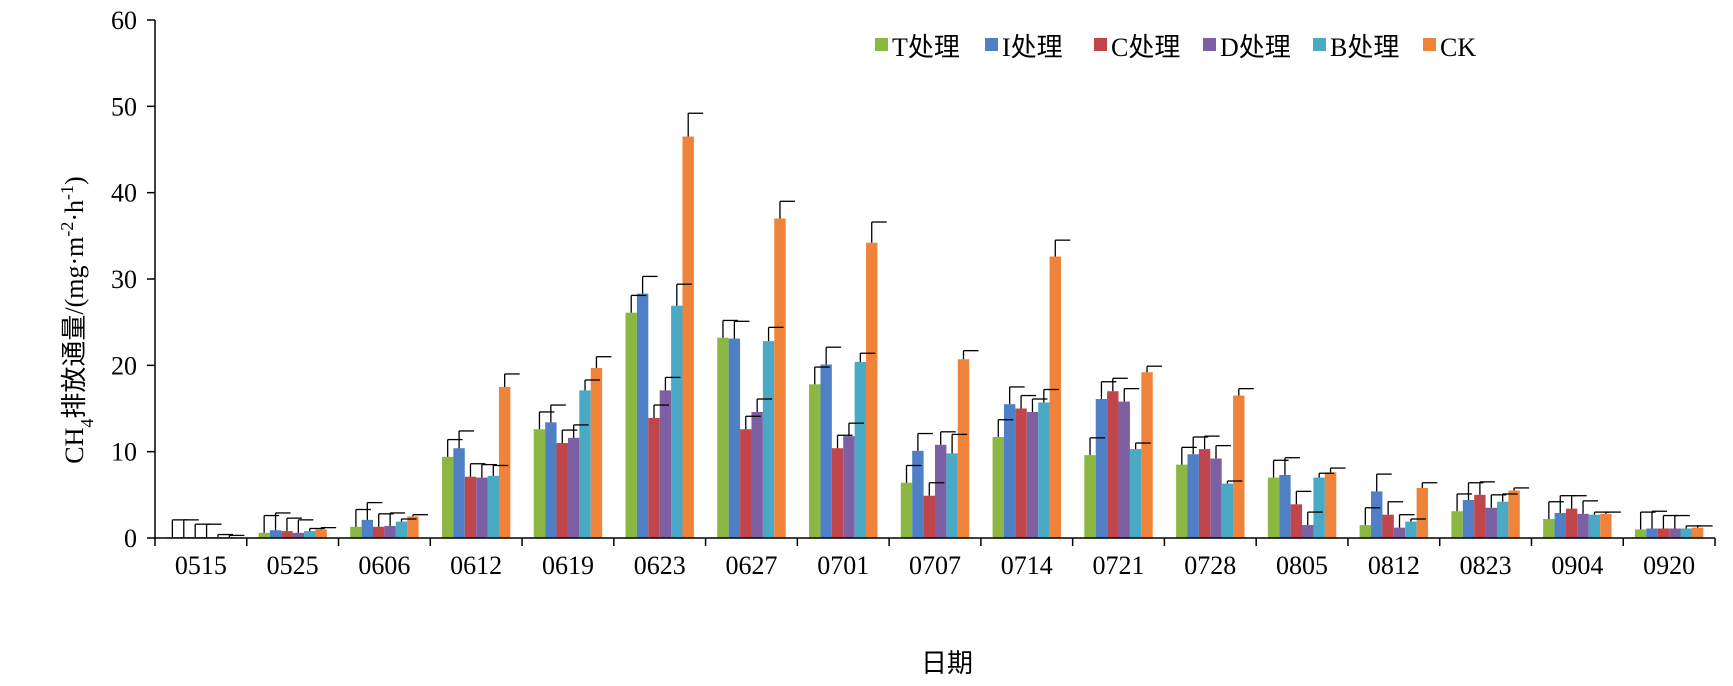 The image size is (1733, 686). Describe the element at coordinates (74, 342) in the screenshot. I see `y-axis-title-middle: 排放通量/(mg` at that location.